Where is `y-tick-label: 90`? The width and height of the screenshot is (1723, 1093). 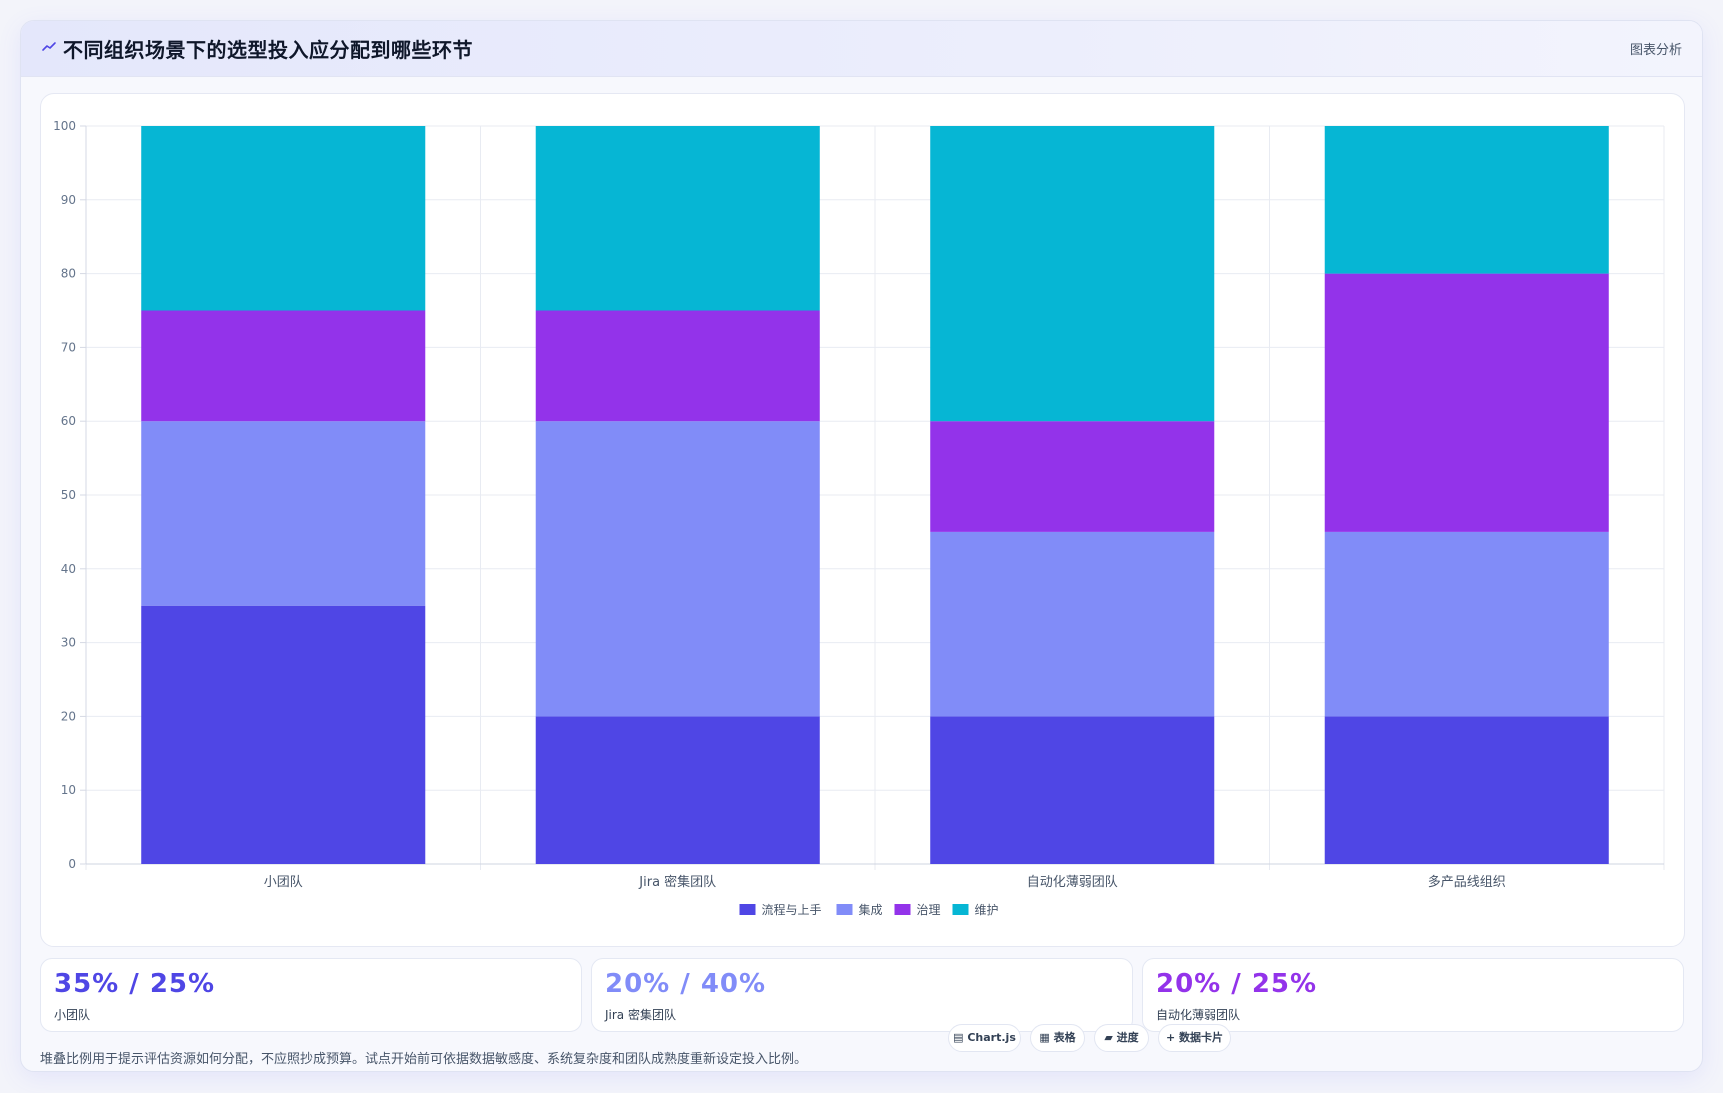 y-tick-label: 90 is located at coordinates (68, 200).